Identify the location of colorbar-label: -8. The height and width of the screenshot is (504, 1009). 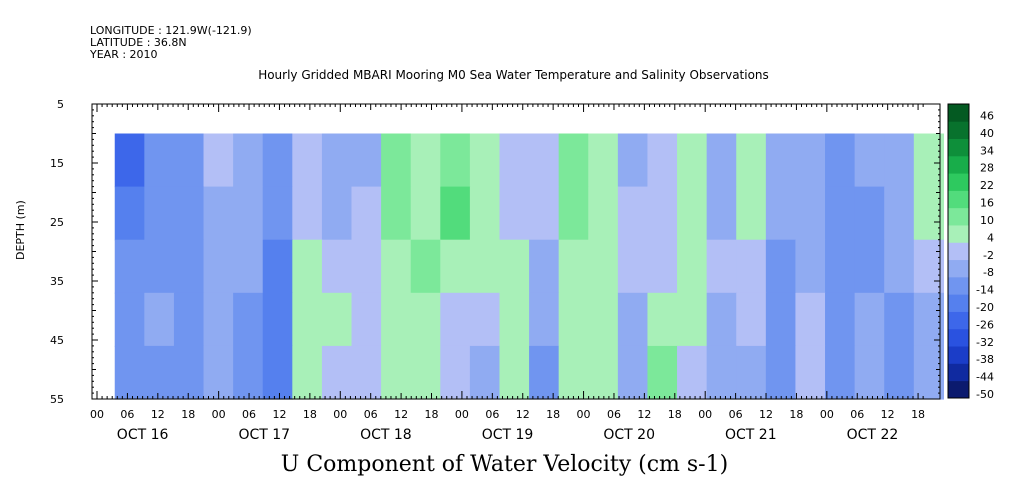
(988, 272).